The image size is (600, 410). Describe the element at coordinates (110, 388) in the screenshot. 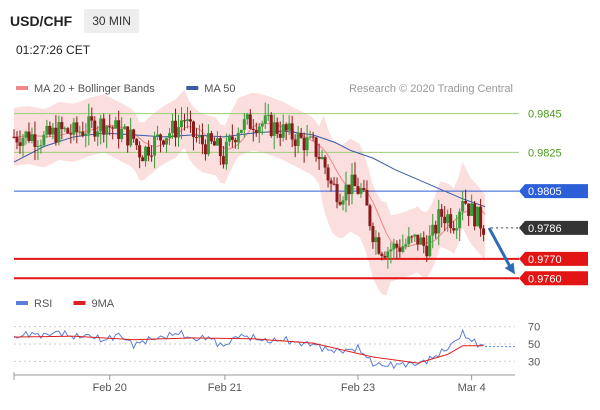

I see `x-tick-label-0: Feb 20` at that location.